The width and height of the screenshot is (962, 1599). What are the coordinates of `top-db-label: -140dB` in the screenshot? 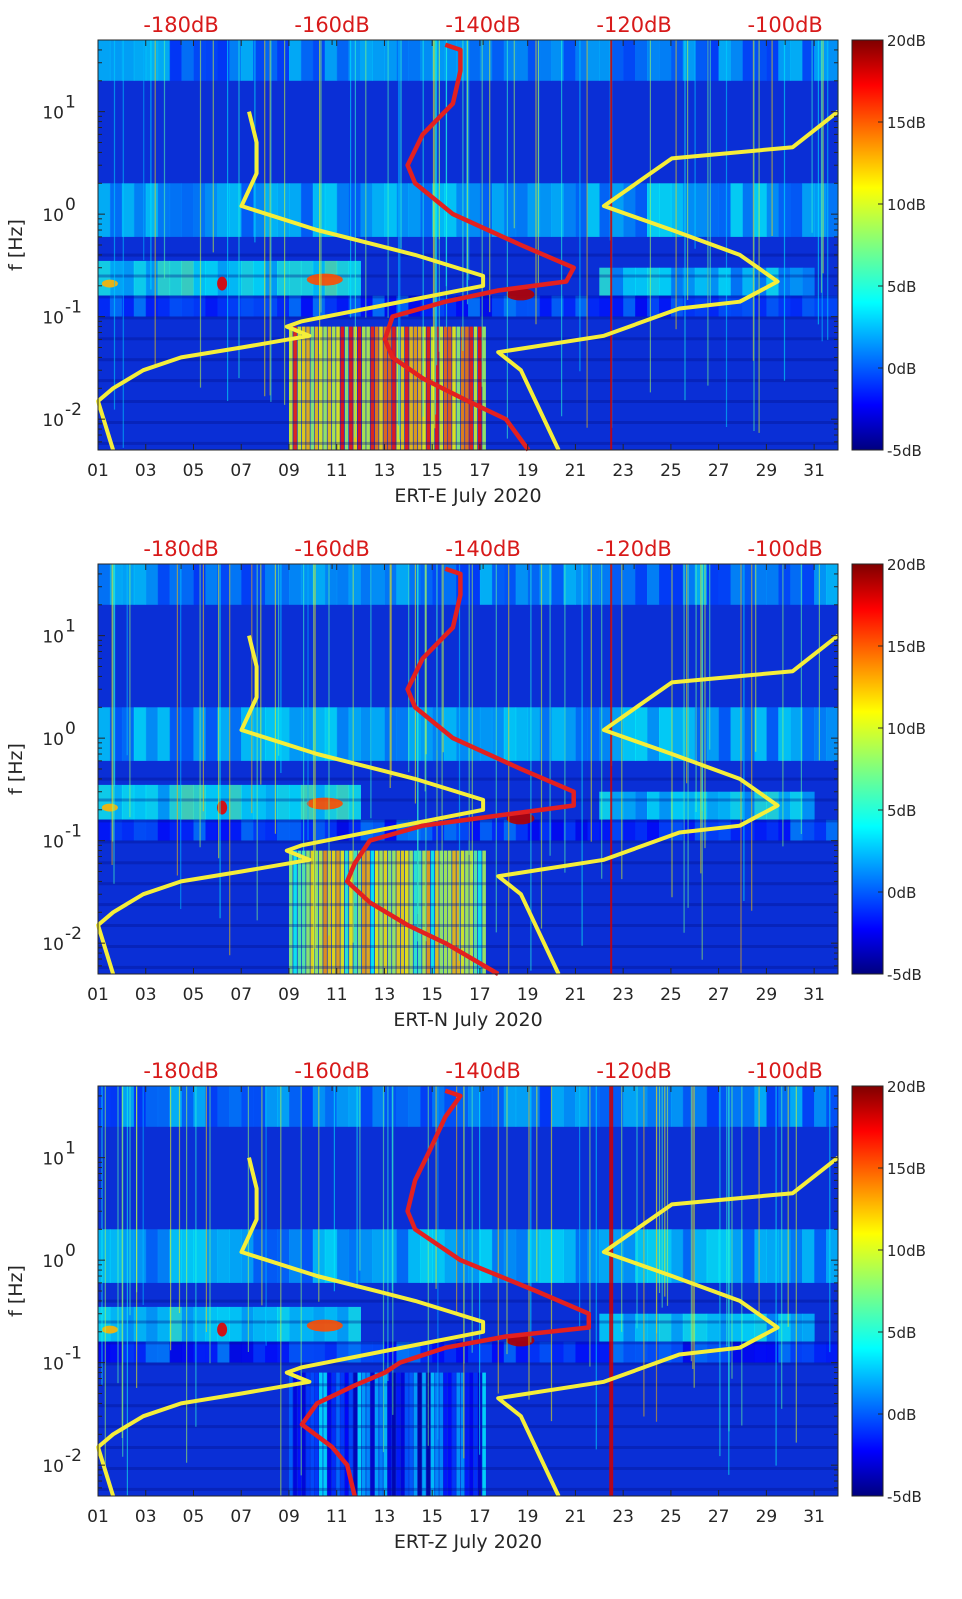 It's located at (482, 549).